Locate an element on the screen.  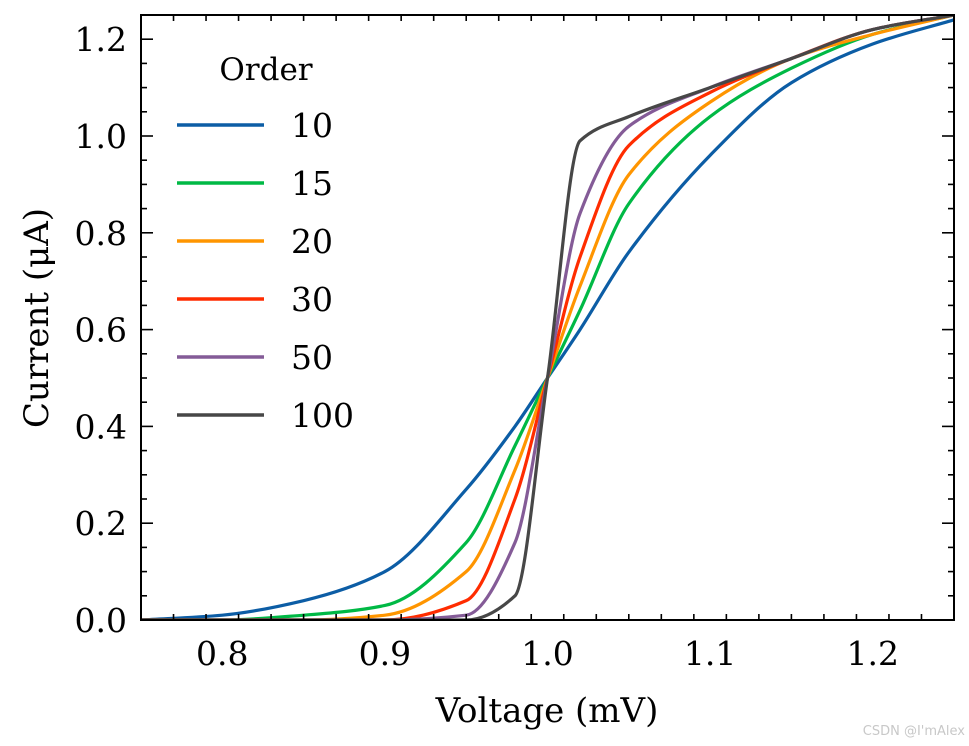
legend-item: 100 is located at coordinates (265, 415).